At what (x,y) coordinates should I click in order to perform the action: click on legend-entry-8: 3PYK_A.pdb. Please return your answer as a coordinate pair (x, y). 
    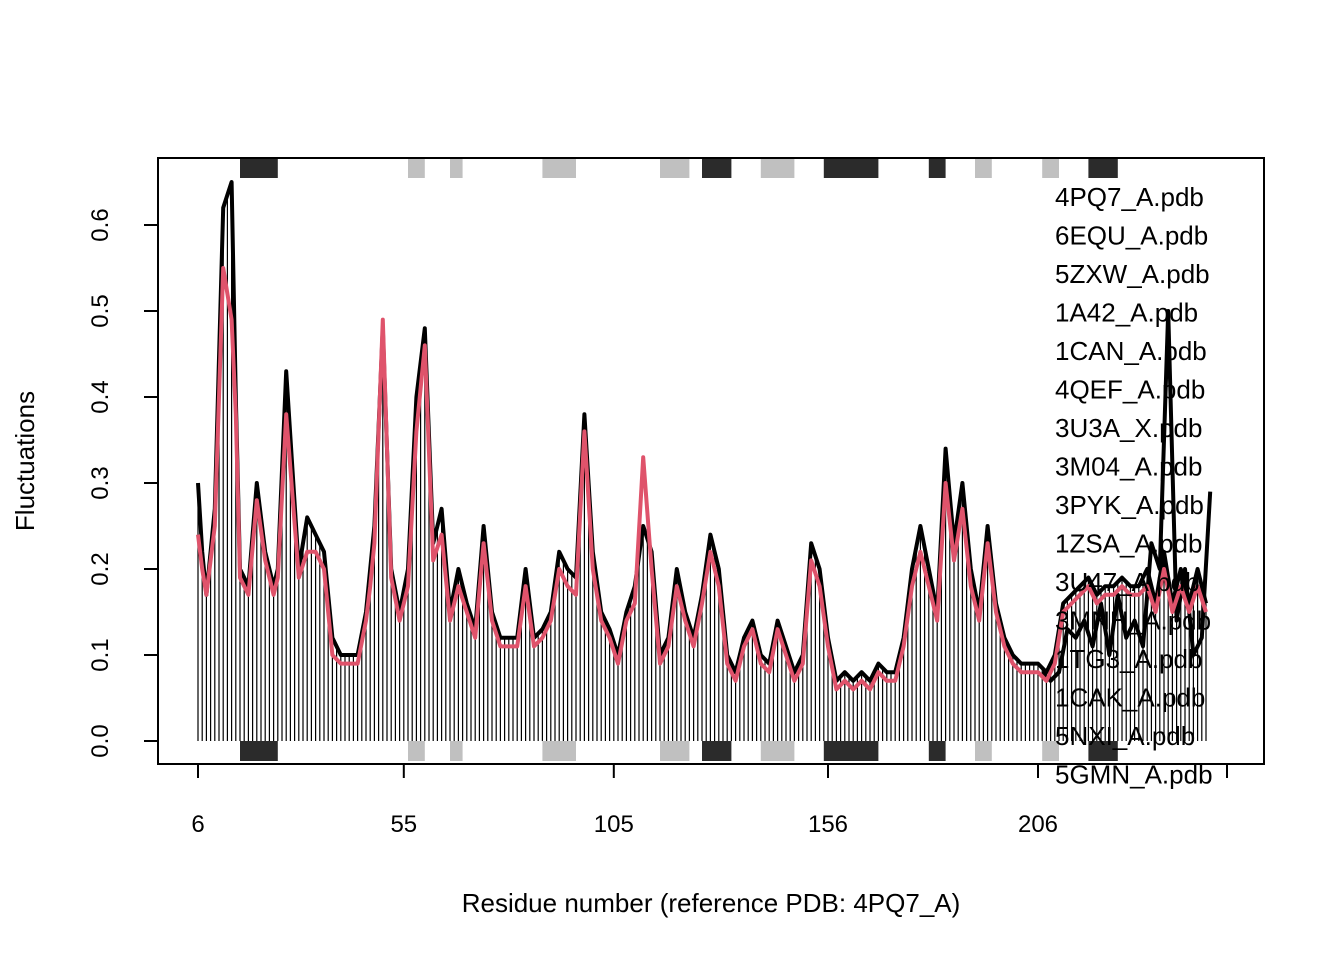
    Looking at the image, I should click on (1129, 505).